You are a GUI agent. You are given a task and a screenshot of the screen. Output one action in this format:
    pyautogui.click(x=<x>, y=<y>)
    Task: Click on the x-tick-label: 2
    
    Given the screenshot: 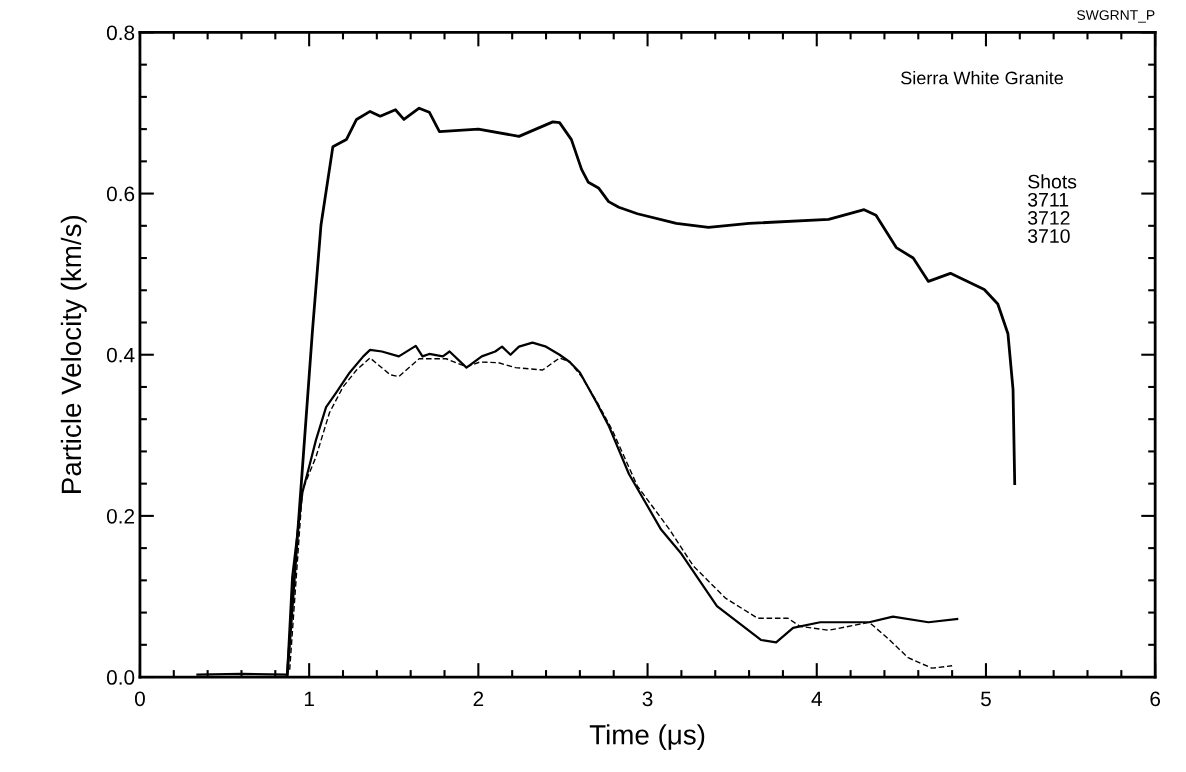 What is the action you would take?
    pyautogui.click(x=478, y=699)
    